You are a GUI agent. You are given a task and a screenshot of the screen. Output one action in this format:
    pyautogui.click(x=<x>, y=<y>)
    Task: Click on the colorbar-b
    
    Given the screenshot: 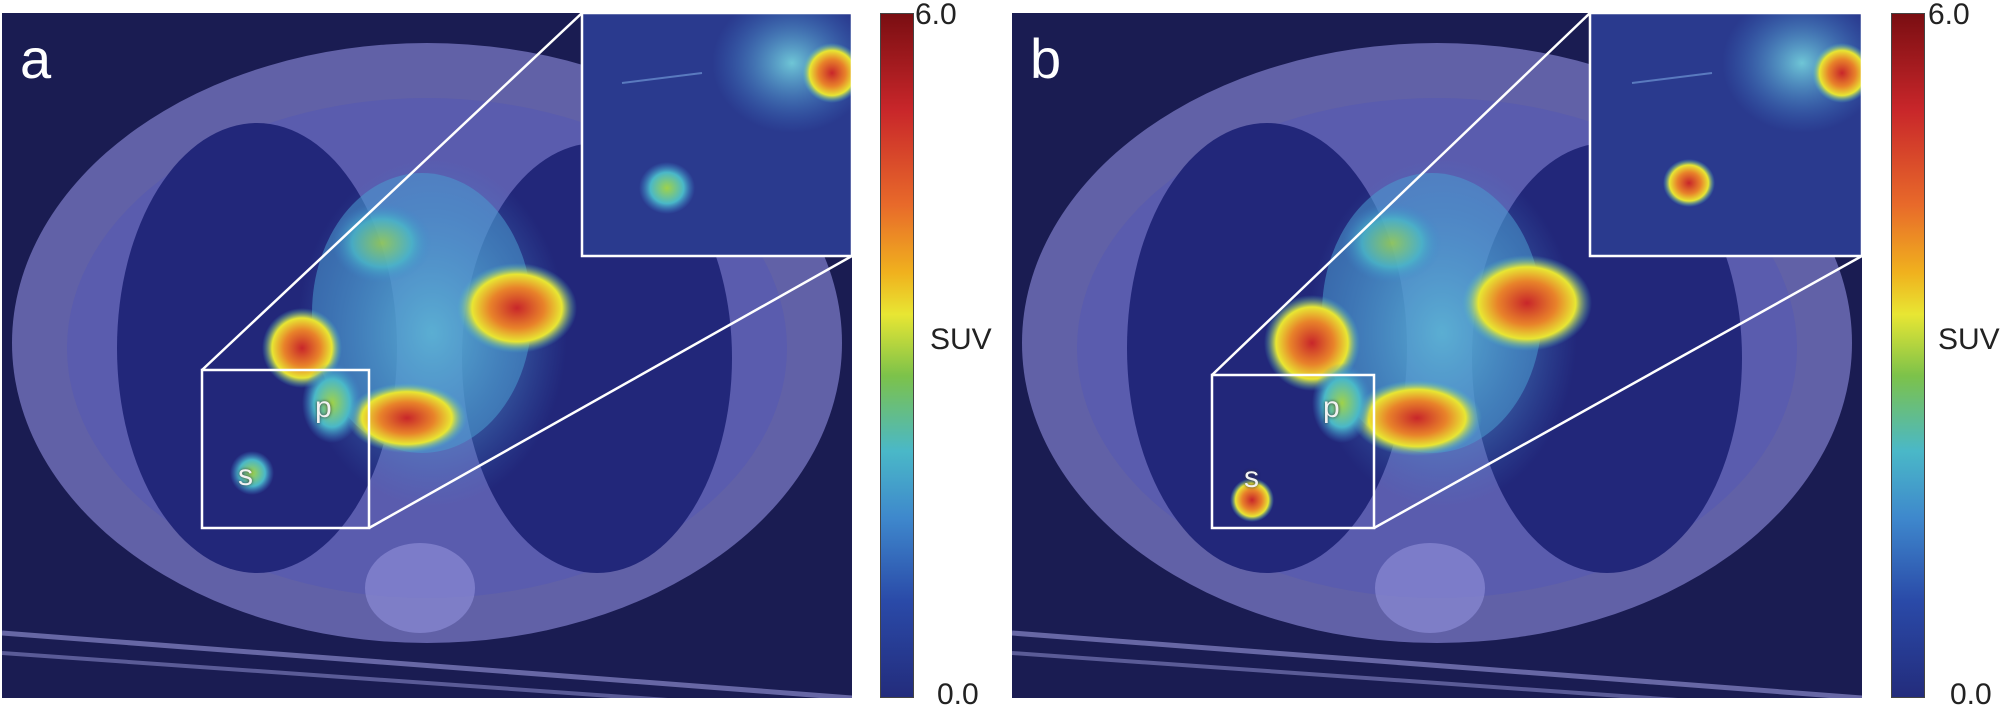 What is the action you would take?
    pyautogui.click(x=1908, y=355)
    